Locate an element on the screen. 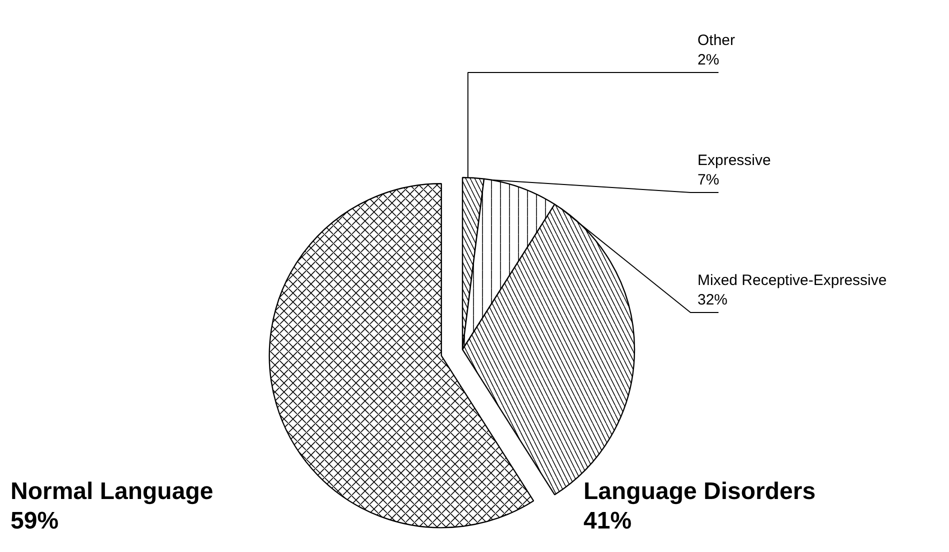  data-label: 7% is located at coordinates (709, 180).